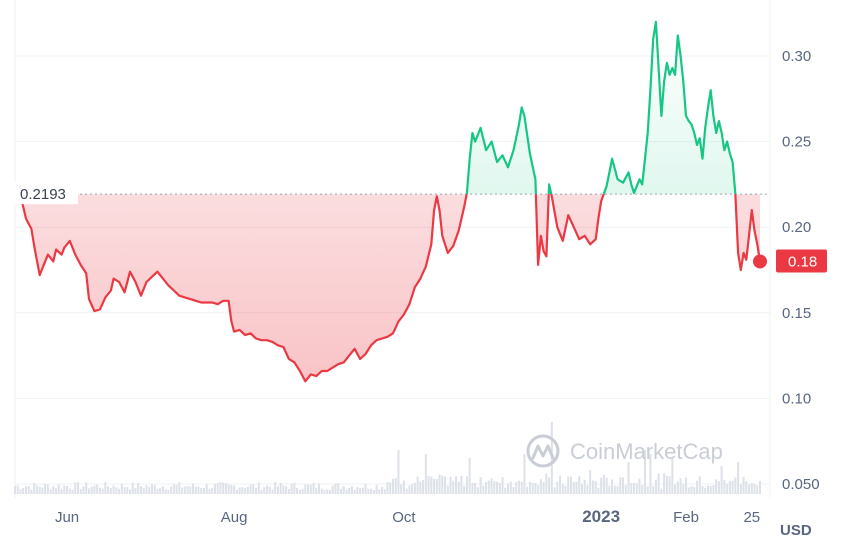 This screenshot has height=550, width=858. I want to click on volume-bars, so click(387, 458).